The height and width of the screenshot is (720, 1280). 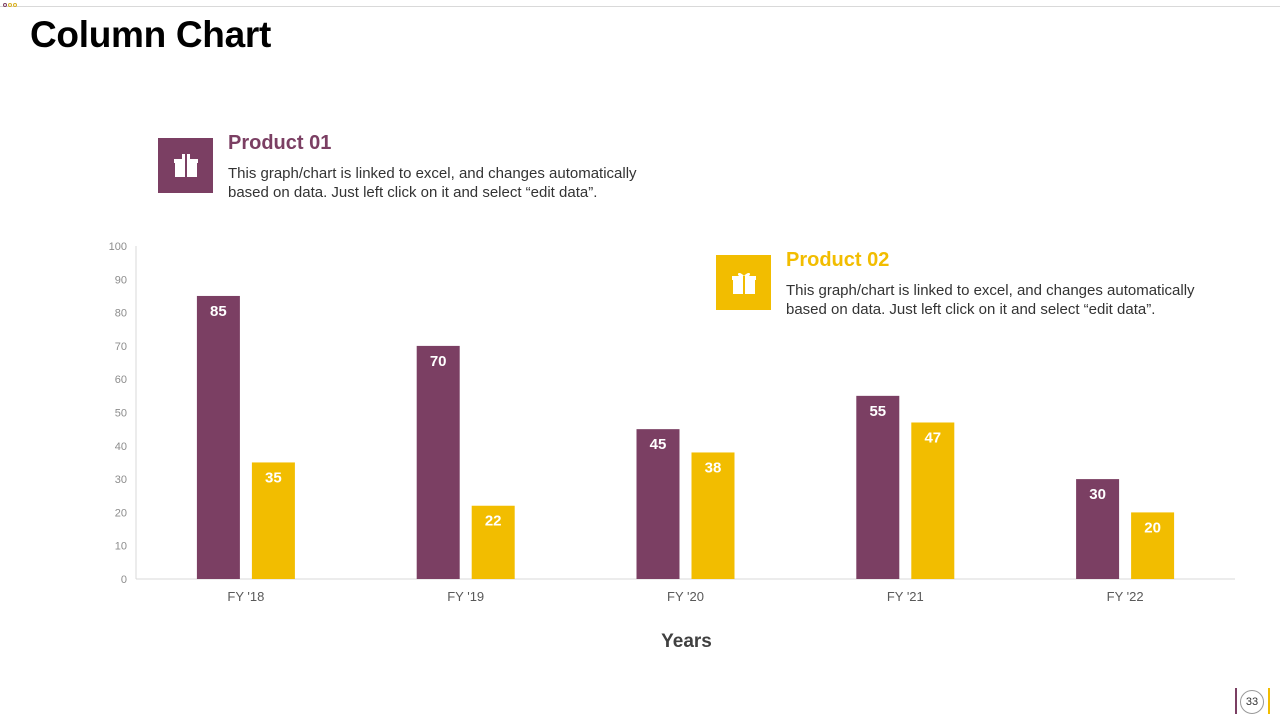 What do you see at coordinates (151, 34) in the screenshot?
I see `page-title: Column Chart` at bounding box center [151, 34].